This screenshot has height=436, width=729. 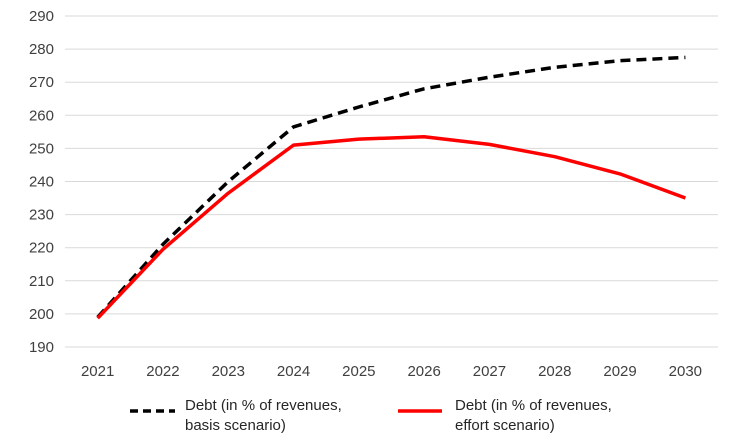 What do you see at coordinates (358, 371) in the screenshot?
I see `x-tick-label: 2025` at bounding box center [358, 371].